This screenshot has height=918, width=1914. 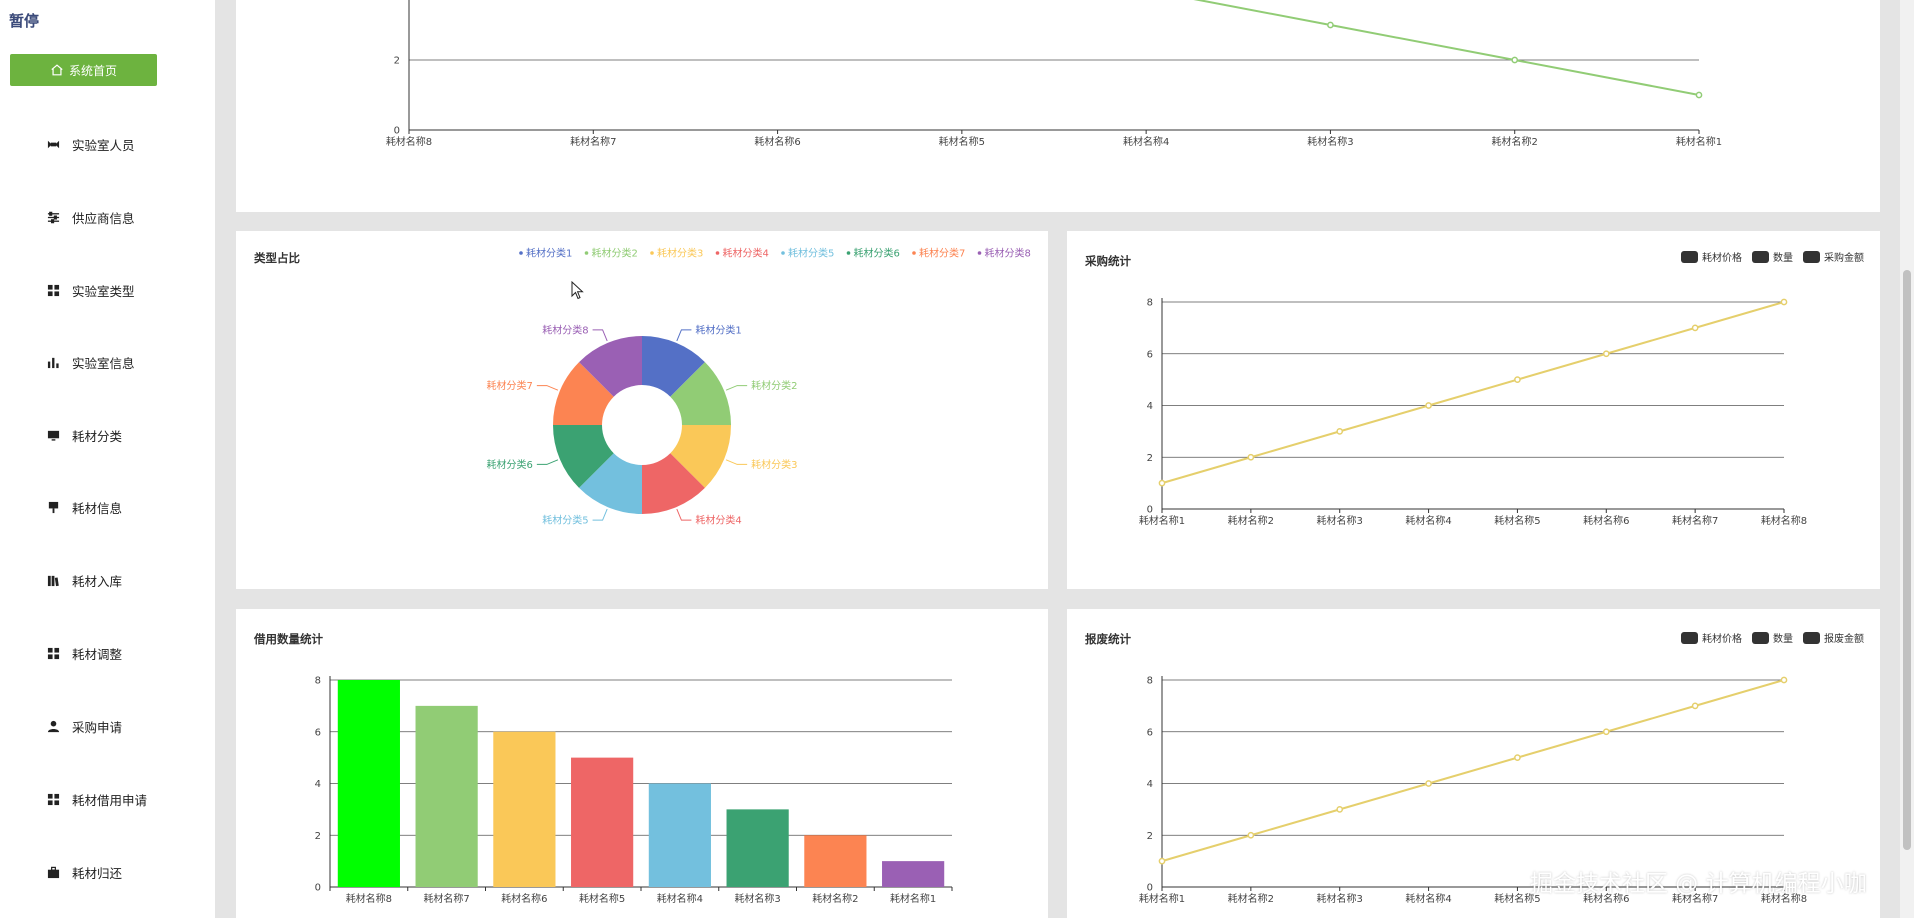 I want to click on sidebar-item: 耗材归还, so click(x=107, y=872).